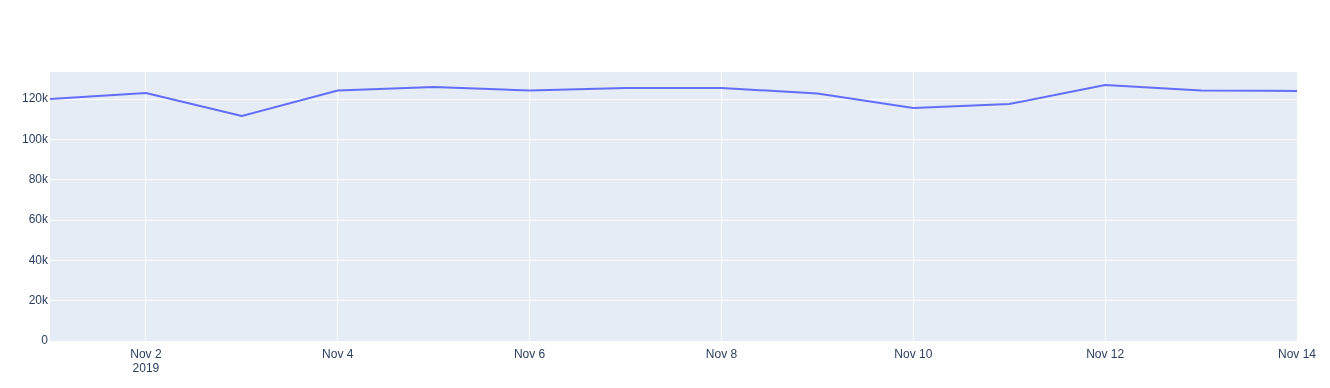 The image size is (1330, 388). I want to click on x-tick-label: Nov 2 2019, so click(146, 360).